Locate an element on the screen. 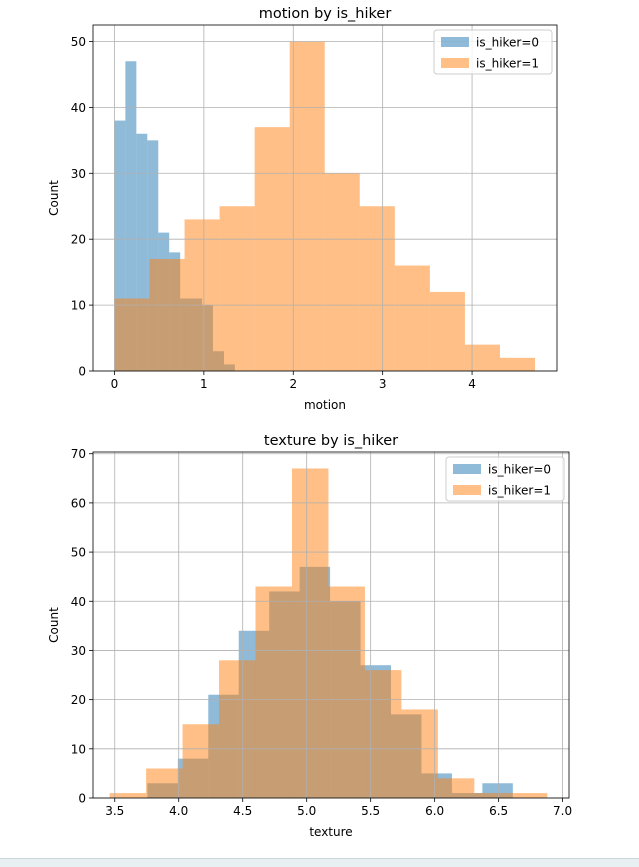  x-tick-label: 6.5 is located at coordinates (498, 811).